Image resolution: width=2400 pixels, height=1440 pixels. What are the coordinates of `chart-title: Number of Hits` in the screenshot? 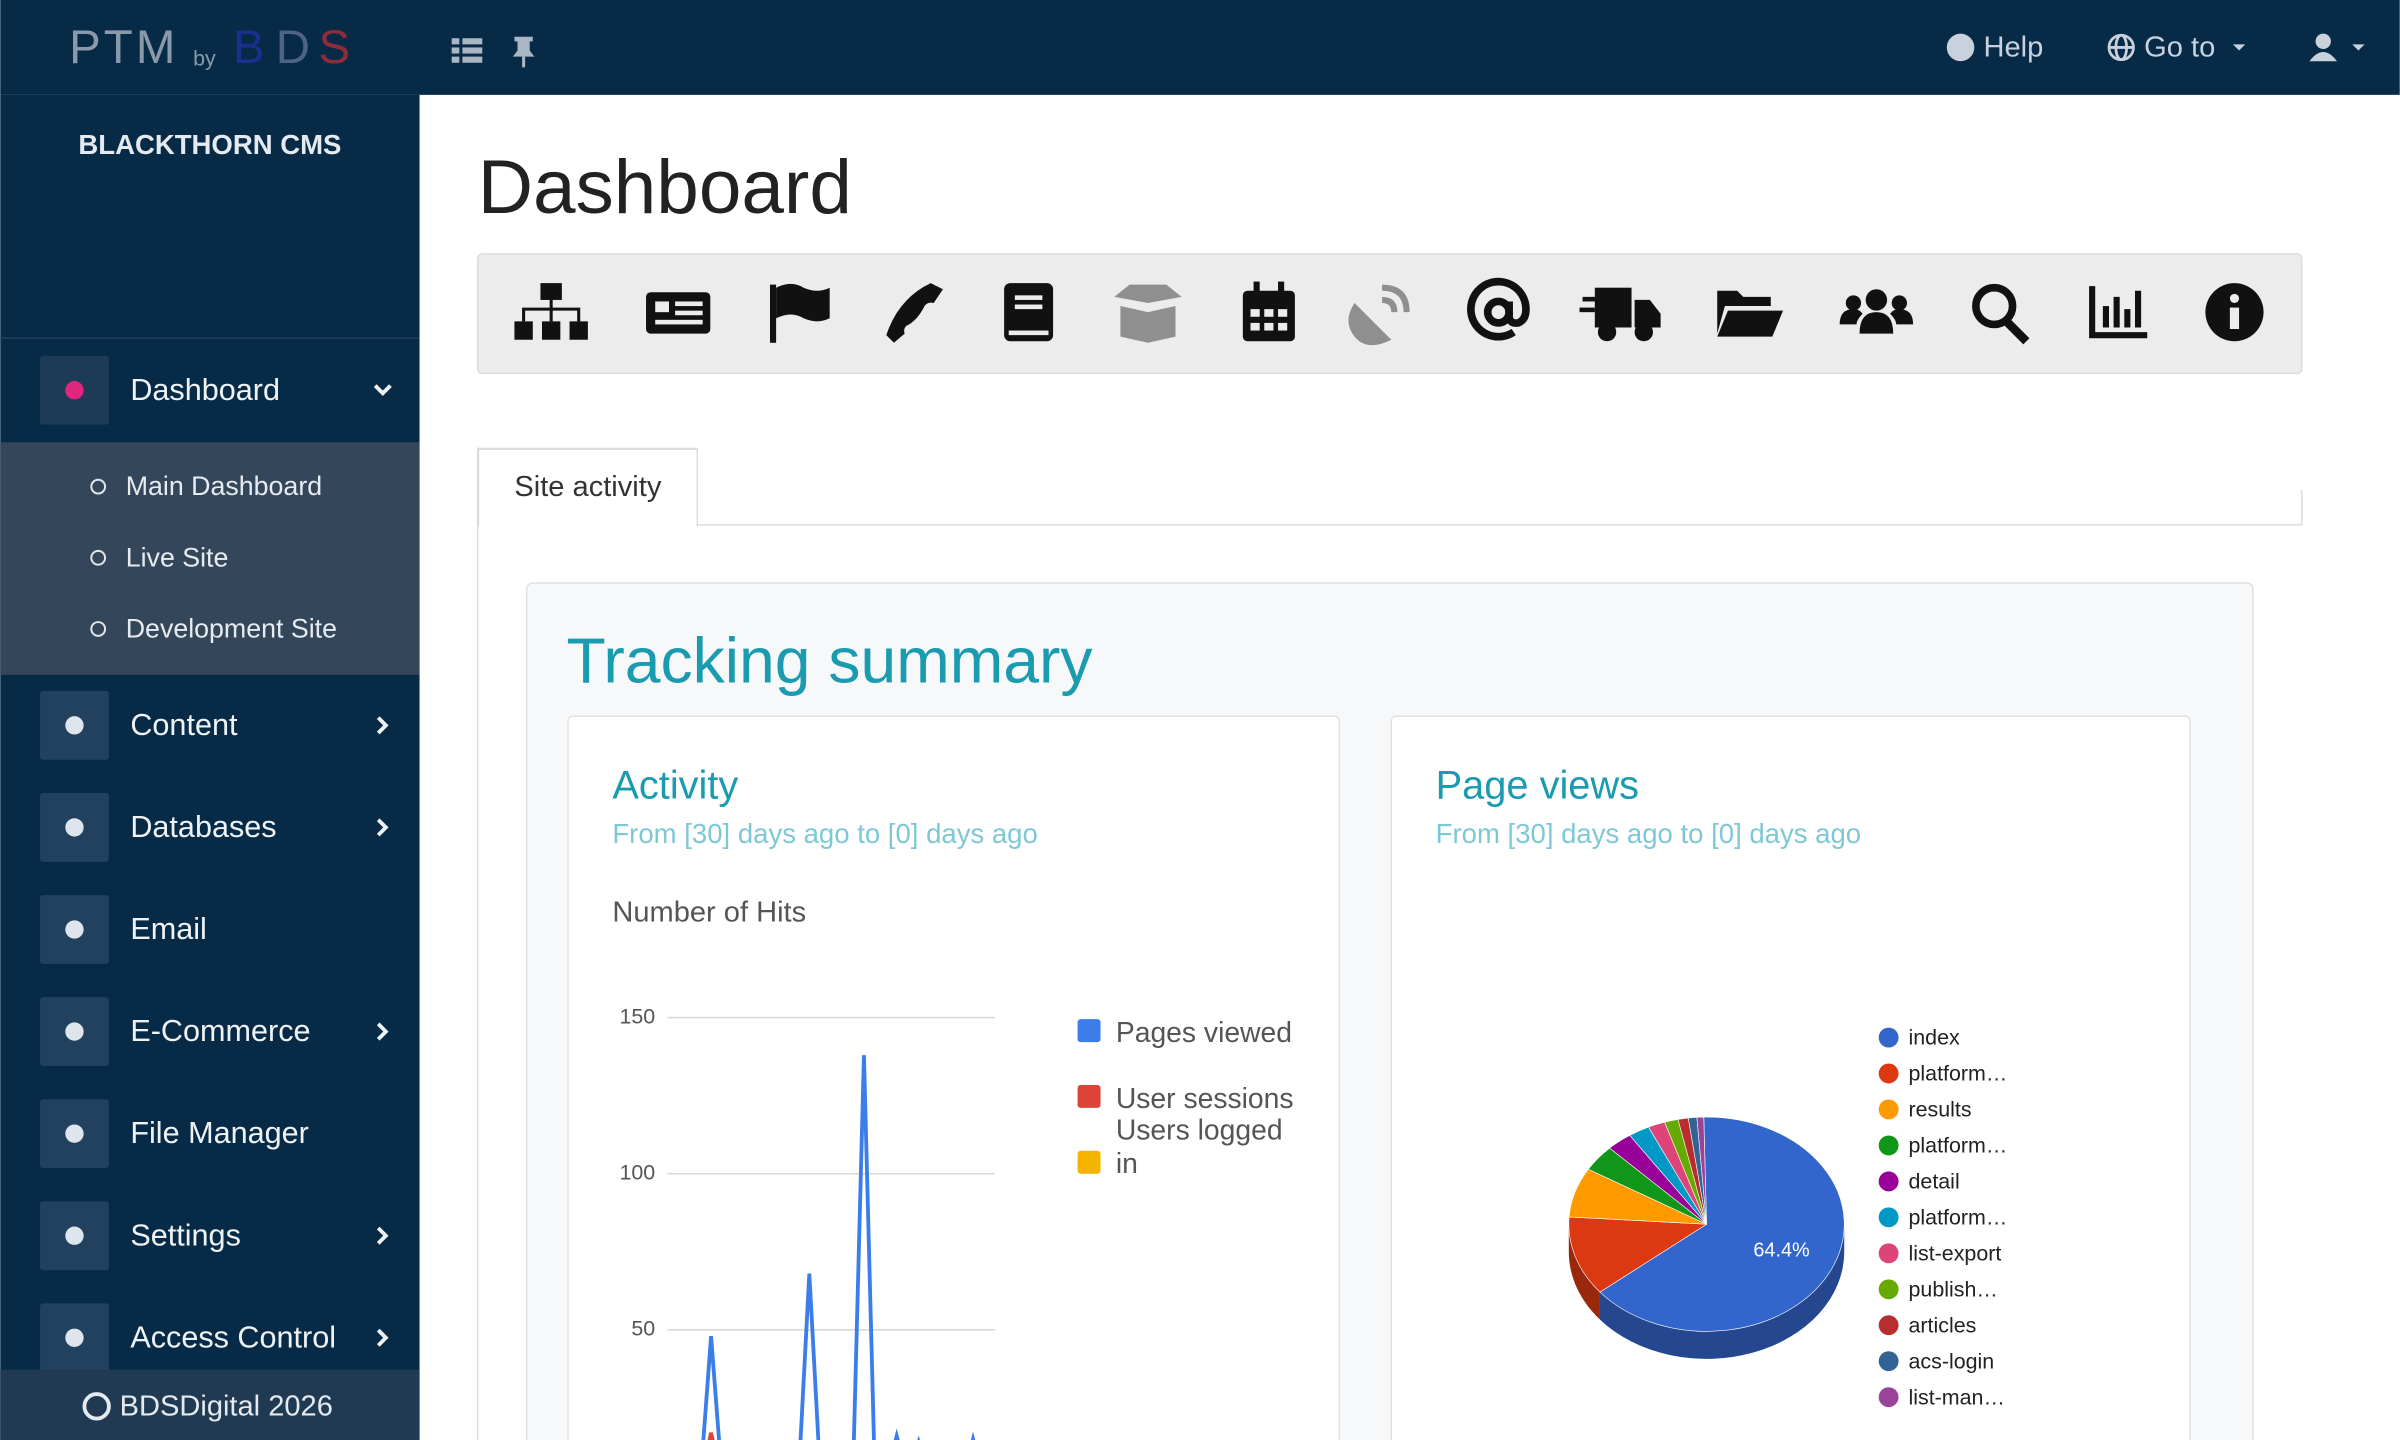 It's located at (709, 912).